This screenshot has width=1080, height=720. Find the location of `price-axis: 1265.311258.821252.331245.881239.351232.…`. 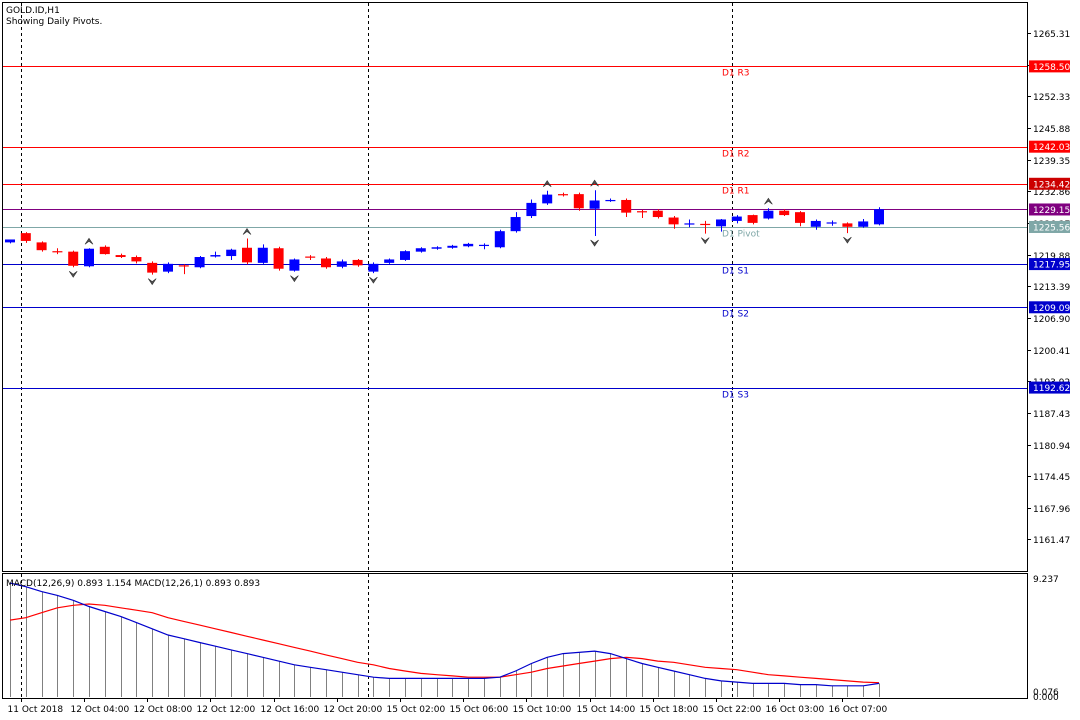

price-axis: 1265.311258.821252.331245.881239.351232.… is located at coordinates (1048, 288).